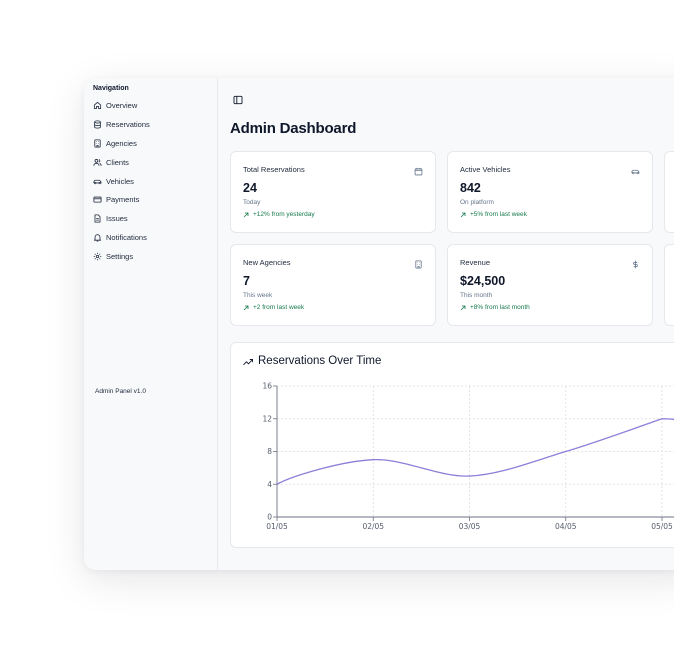 The width and height of the screenshot is (674, 657). I want to click on card-value: 7, so click(246, 281).